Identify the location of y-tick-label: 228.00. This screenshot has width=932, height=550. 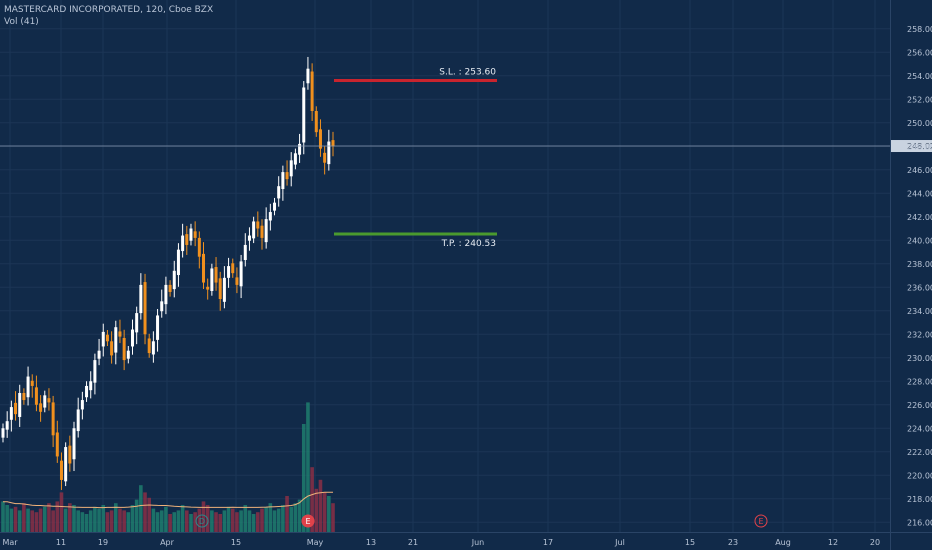
(919, 381).